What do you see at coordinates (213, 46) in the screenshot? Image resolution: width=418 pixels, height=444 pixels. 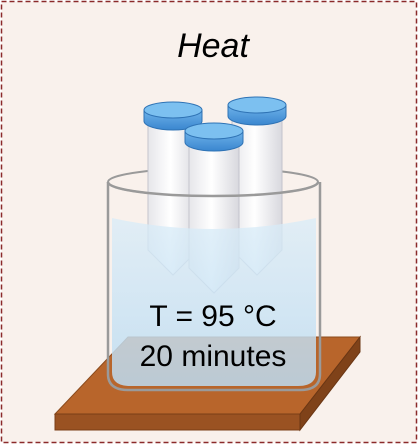 I see `title: Heat` at bounding box center [213, 46].